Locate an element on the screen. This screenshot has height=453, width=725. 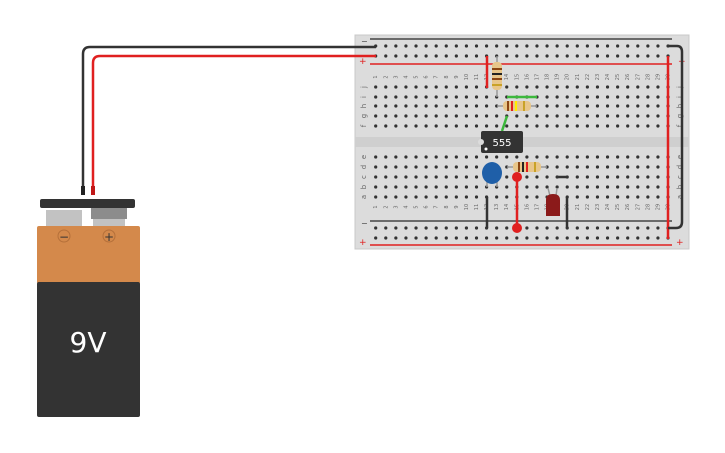
battery-negative-wire is located at coordinates (228, 118).